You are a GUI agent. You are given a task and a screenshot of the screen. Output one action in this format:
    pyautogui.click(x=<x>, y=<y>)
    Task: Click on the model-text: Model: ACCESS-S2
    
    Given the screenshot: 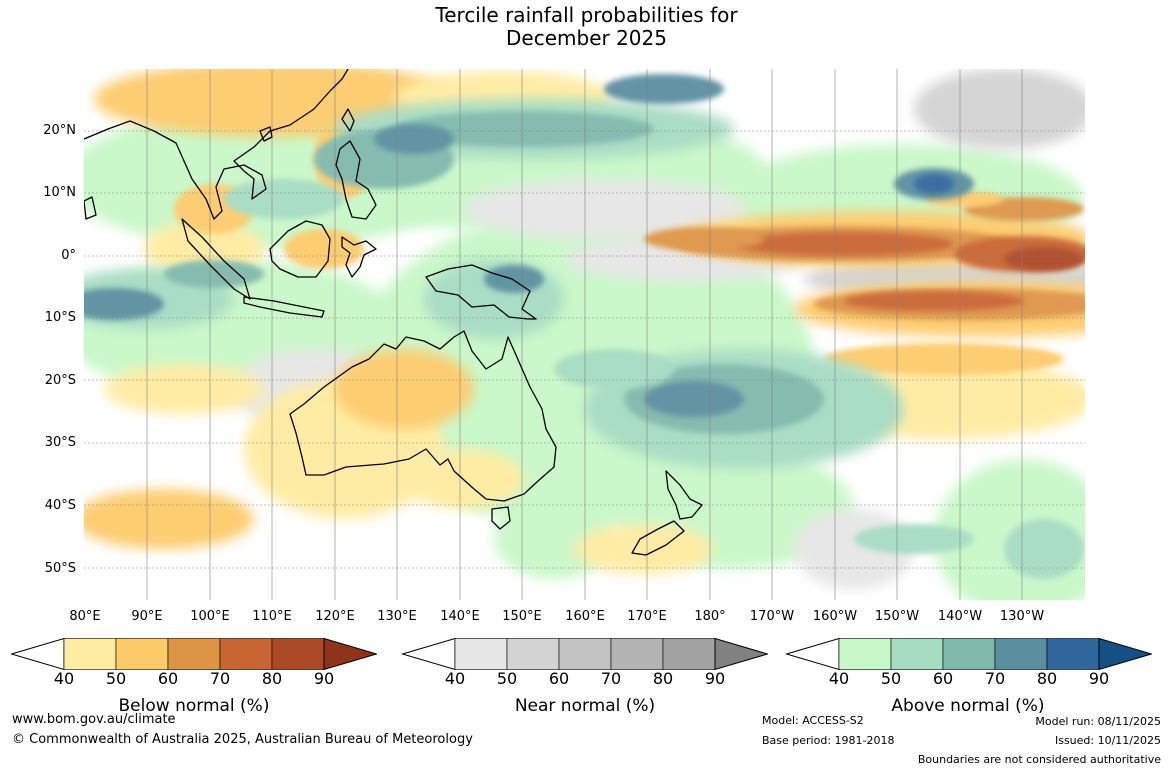 What is the action you would take?
    pyautogui.click(x=813, y=720)
    